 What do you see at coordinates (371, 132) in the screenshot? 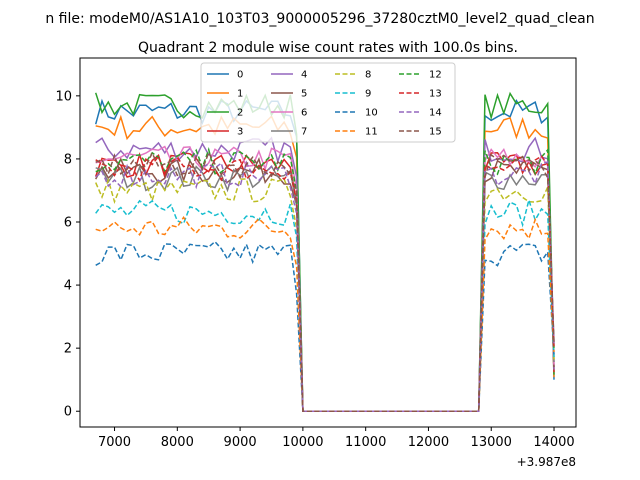
I see `legend-label-11: 11` at bounding box center [371, 132].